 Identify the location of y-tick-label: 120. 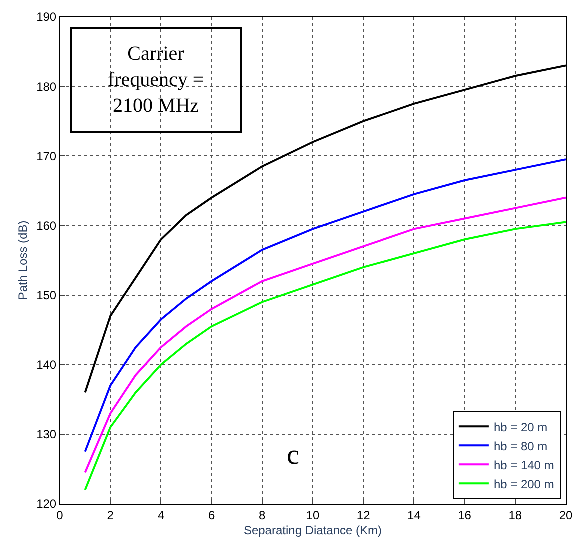
(46, 504).